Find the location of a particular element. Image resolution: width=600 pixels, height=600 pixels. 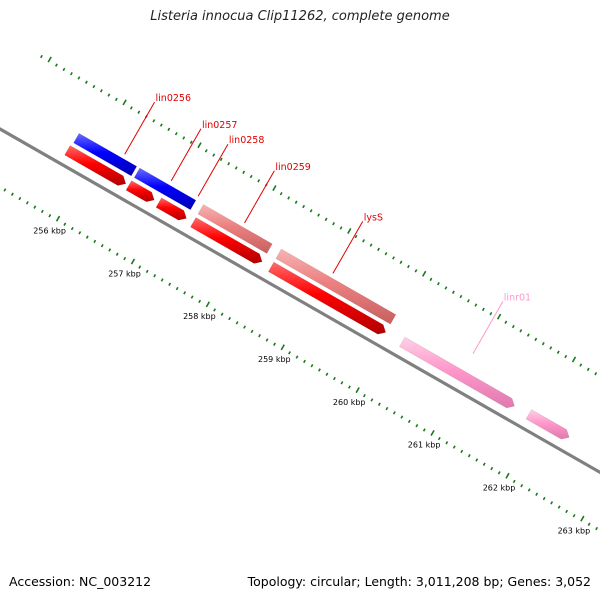

accession-text: Accession: NC_003212 is located at coordinates (80, 581).